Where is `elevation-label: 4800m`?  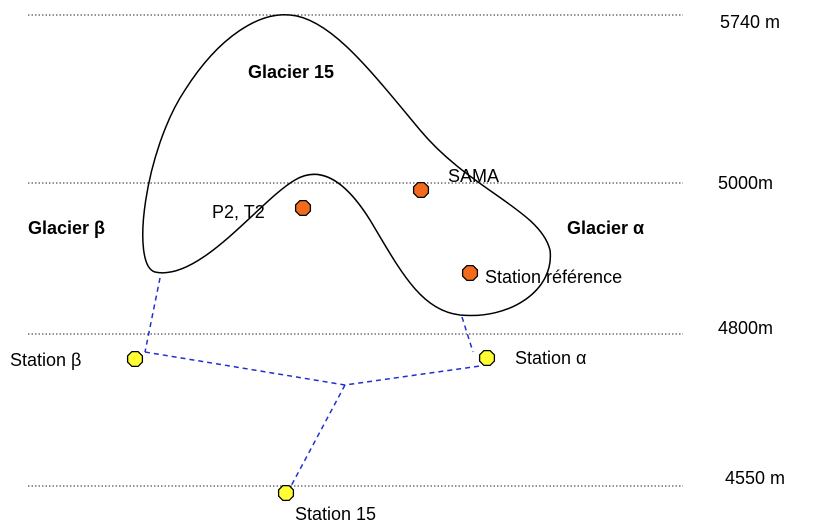 elevation-label: 4800m is located at coordinates (745, 328).